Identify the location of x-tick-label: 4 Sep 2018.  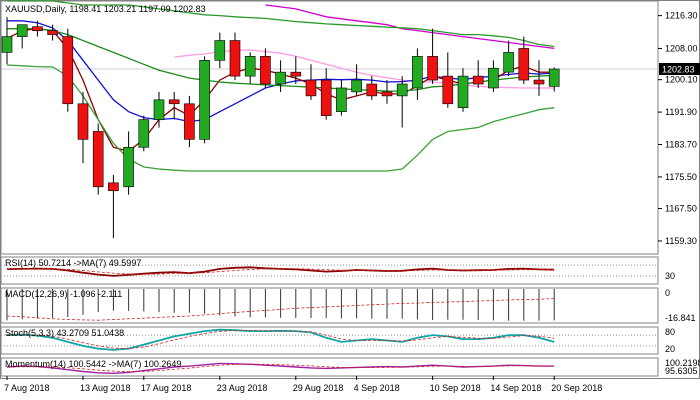
(377, 388).